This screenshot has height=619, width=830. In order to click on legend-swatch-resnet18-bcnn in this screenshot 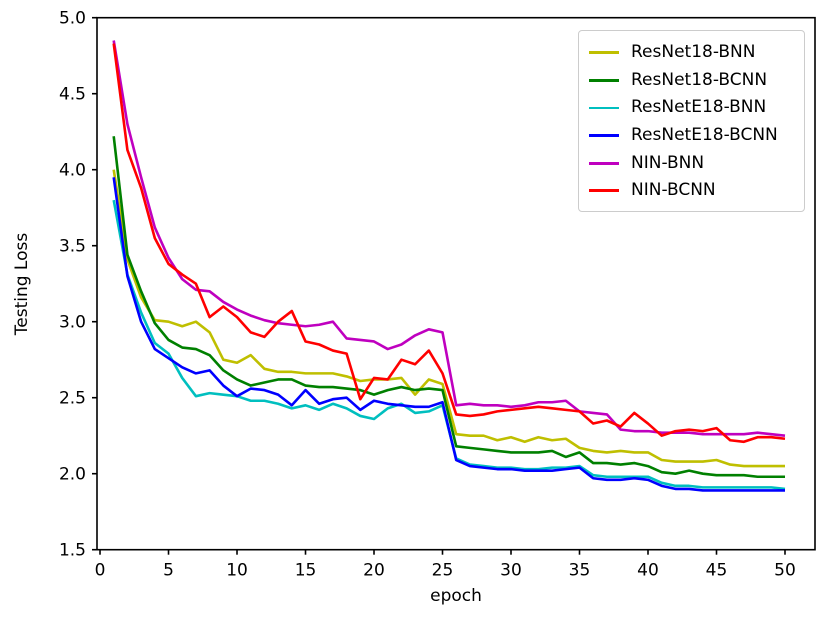, I will do `click(604, 80)`.